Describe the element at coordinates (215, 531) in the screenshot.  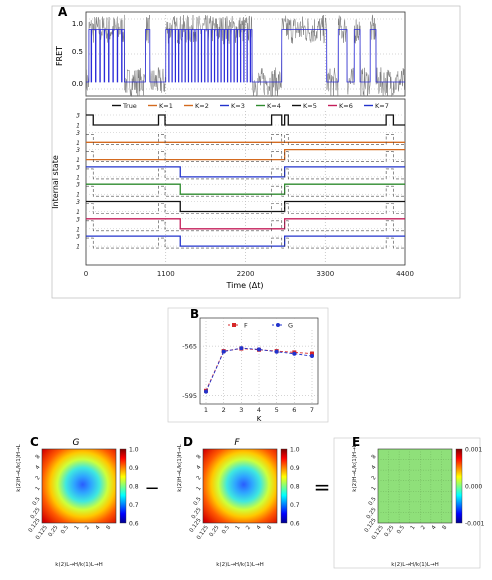
I see `d-xtick-1: 0.25` at that location.